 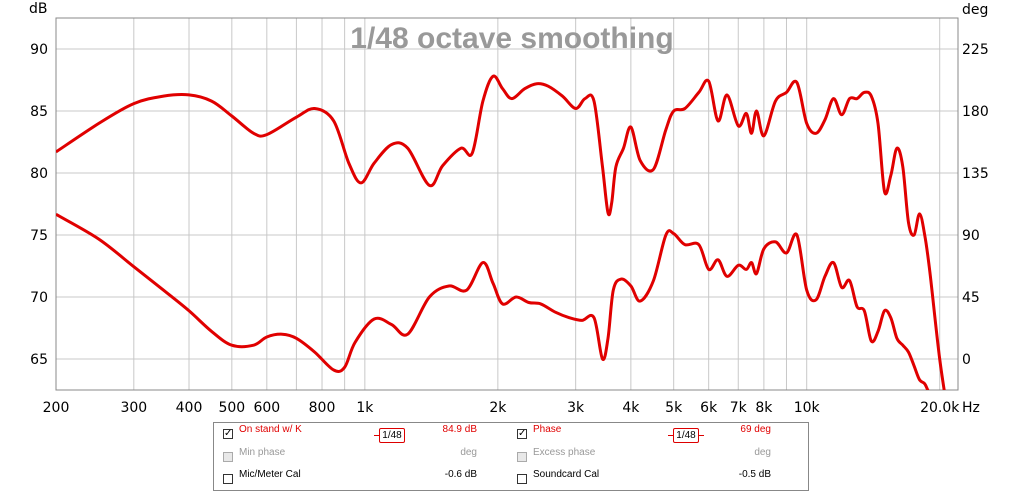 I want to click on x-tick-label: 300, so click(x=133, y=408).